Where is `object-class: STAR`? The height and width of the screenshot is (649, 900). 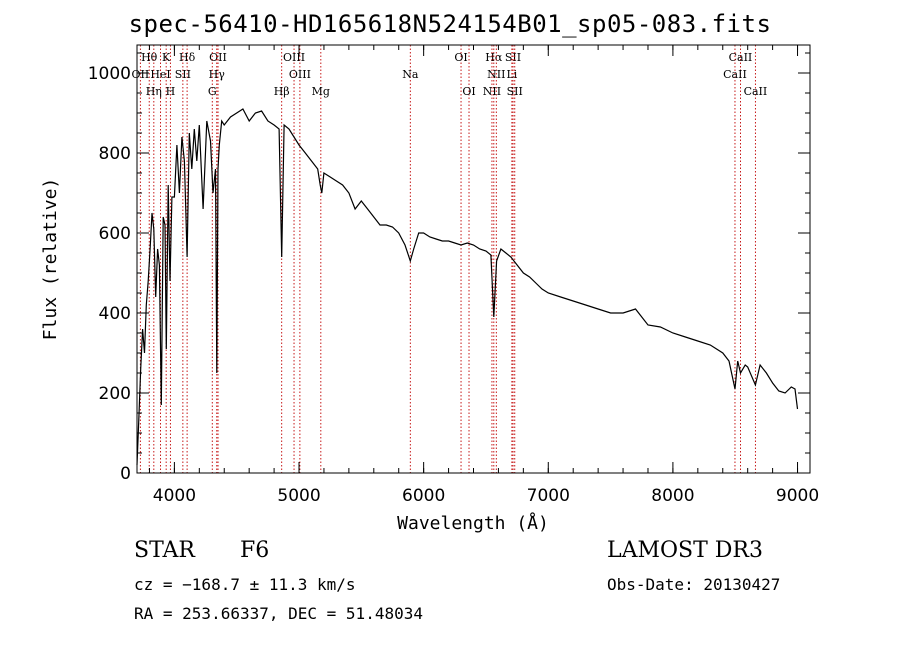 object-class: STAR is located at coordinates (164, 550).